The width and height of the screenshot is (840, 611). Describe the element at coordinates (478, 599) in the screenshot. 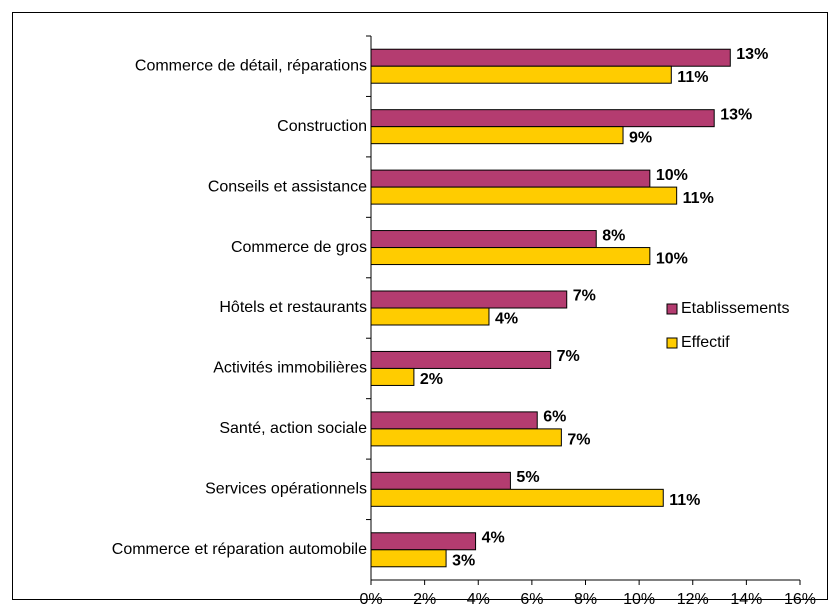

I see `x-tick-label: 4%` at that location.